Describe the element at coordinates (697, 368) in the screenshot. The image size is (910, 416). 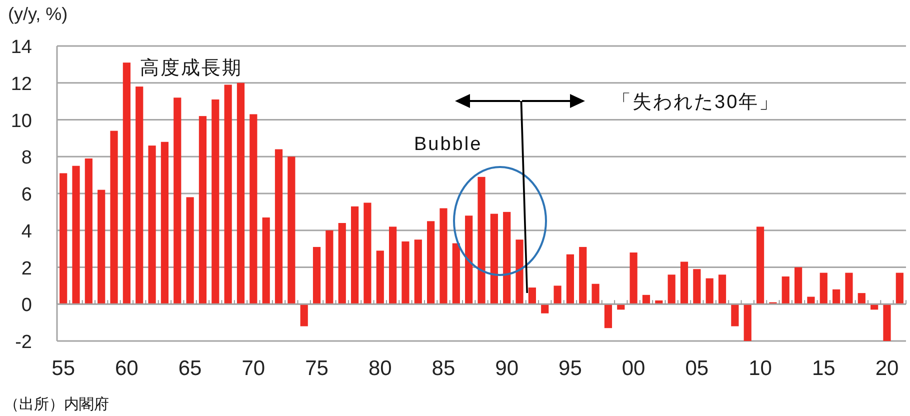
I see `x-tick-label: 05` at that location.